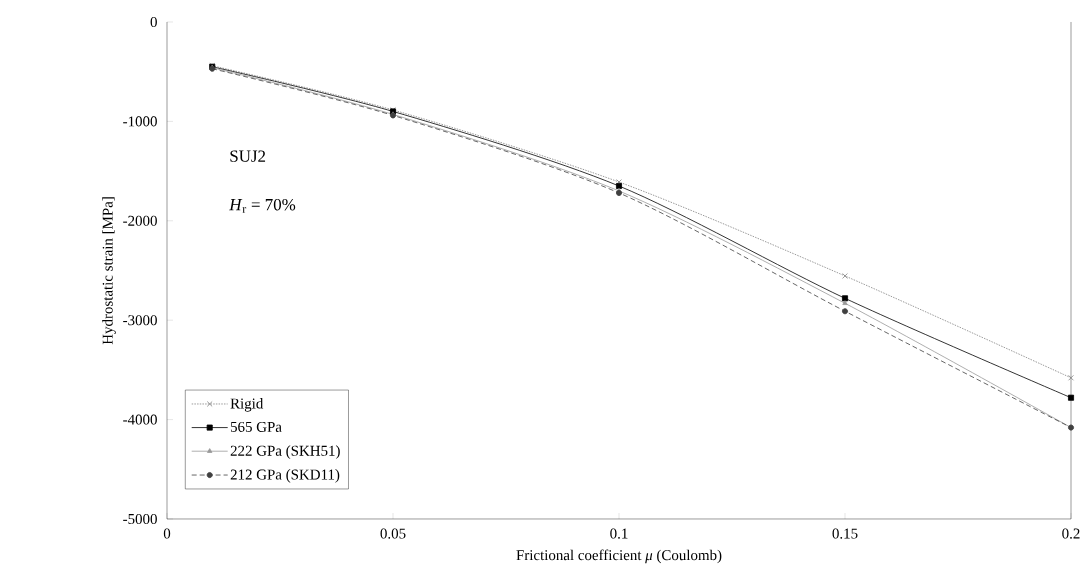  What do you see at coordinates (140, 220) in the screenshot?
I see `y-tick-label: -2000` at bounding box center [140, 220].